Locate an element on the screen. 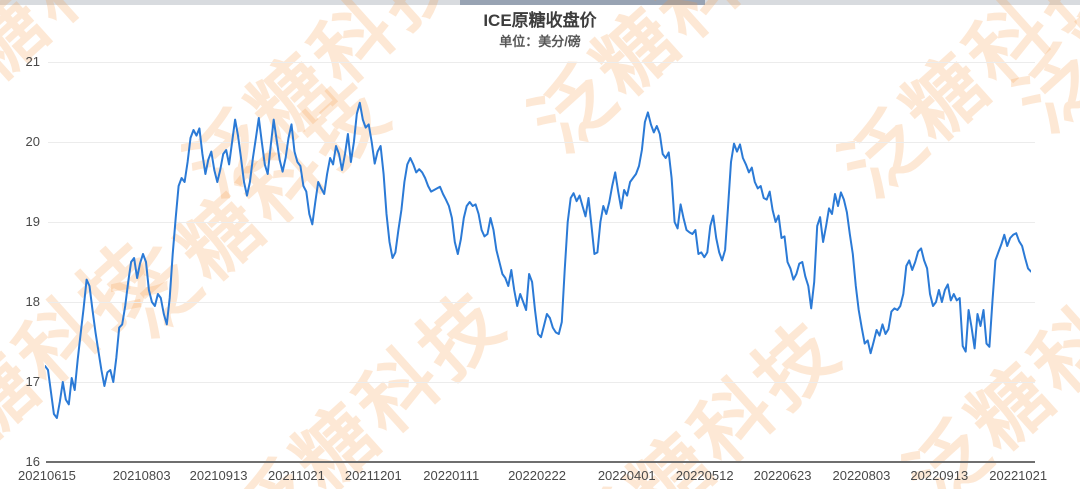 Image resolution: width=1080 pixels, height=489 pixels. y-tick-label: 21 is located at coordinates (32, 61).